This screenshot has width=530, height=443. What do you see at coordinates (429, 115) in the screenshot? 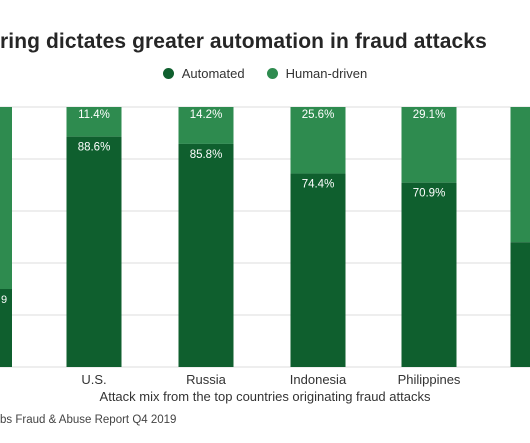
I see `data-label-human-driven: 29.1%` at bounding box center [429, 115].